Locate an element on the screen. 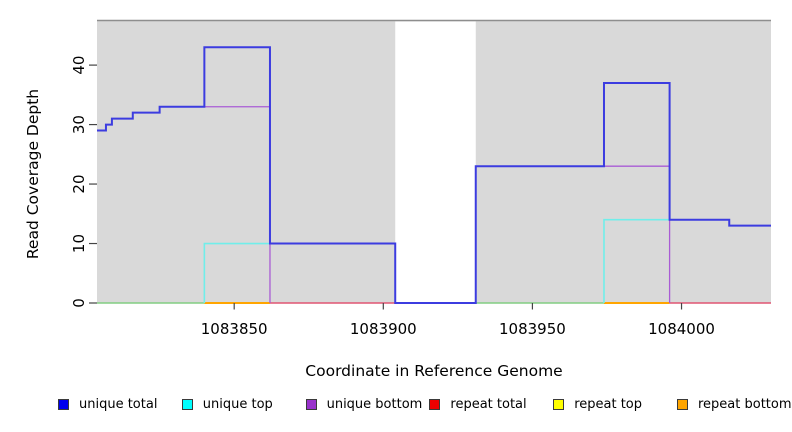 The height and width of the screenshot is (432, 792). segment-unique-top-step-left is located at coordinates (236, 272).